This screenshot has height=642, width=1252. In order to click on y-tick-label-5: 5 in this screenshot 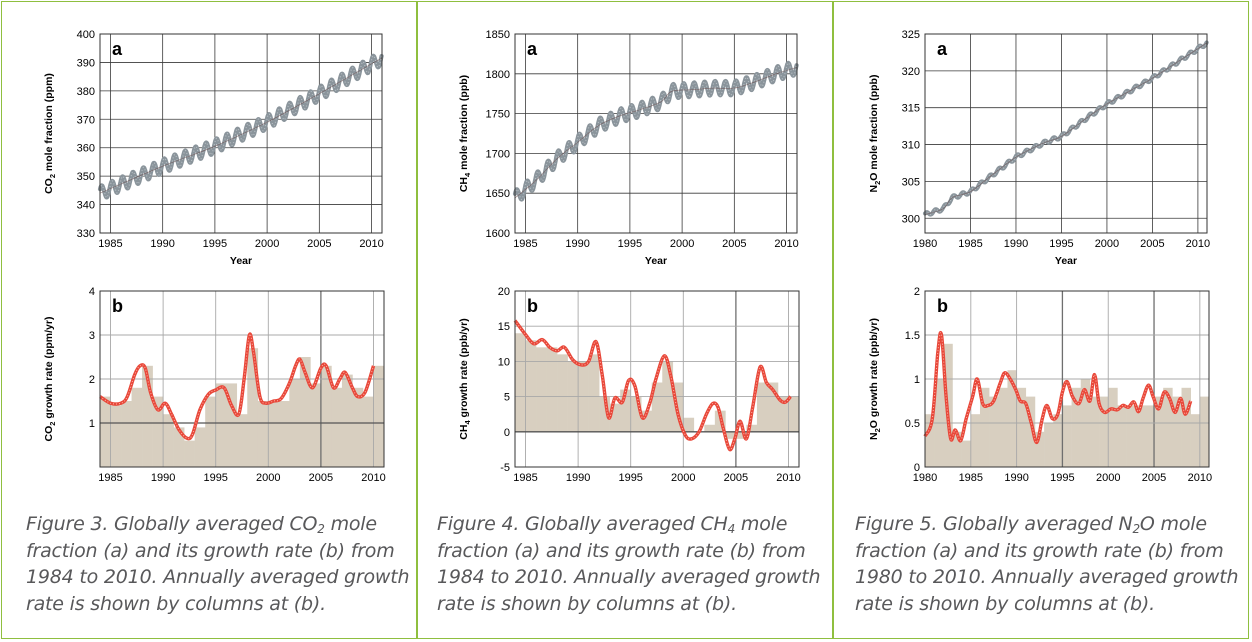, I will do `click(507, 398)`.